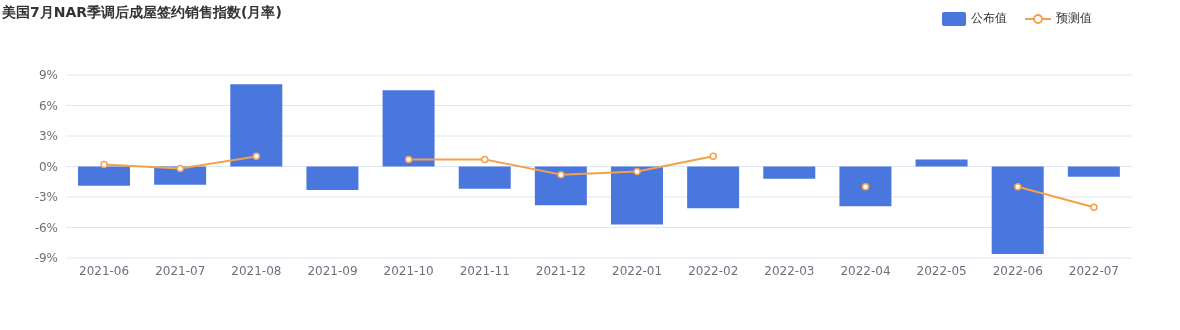 Image resolution: width=1180 pixels, height=330 pixels. What do you see at coordinates (484, 270) in the screenshot?
I see `x-tick-label: 2021-11` at bounding box center [484, 270].